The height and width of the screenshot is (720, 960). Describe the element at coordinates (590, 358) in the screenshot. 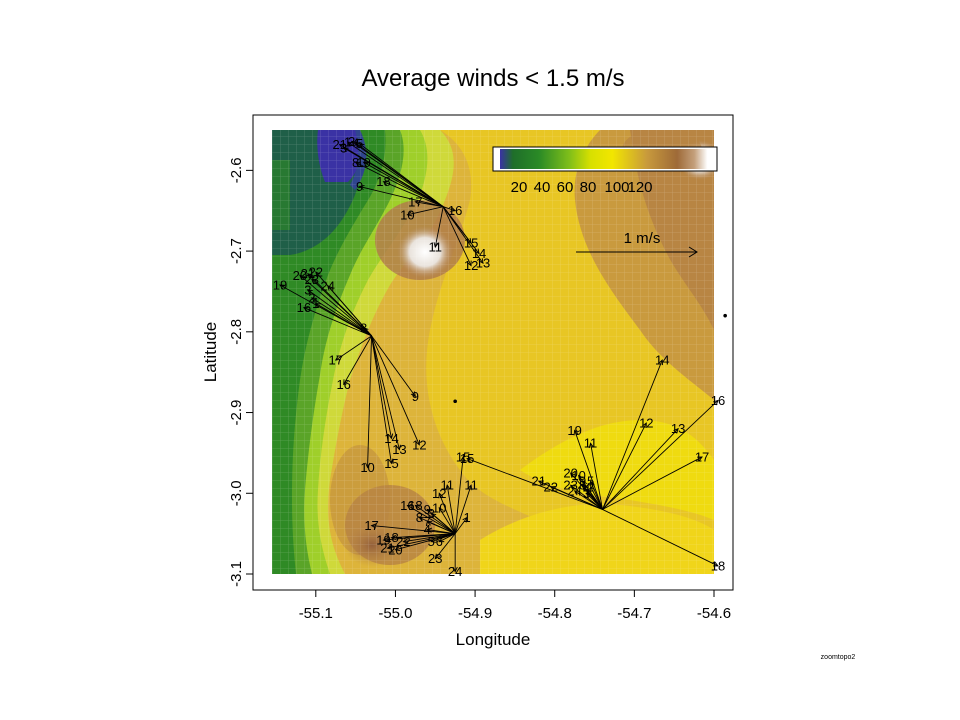

I see `point-markers` at that location.